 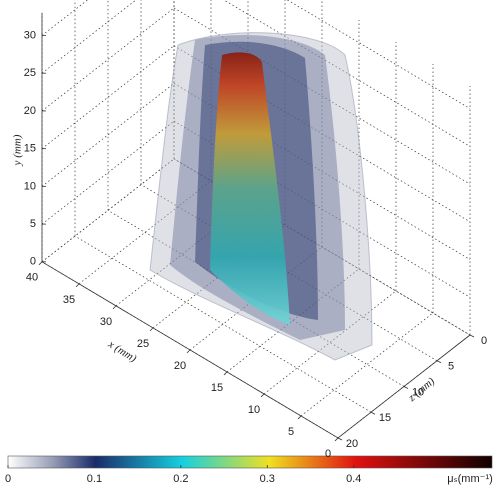 What do you see at coordinates (8, 479) in the screenshot?
I see `colorbar-tick-label: 0` at bounding box center [8, 479].